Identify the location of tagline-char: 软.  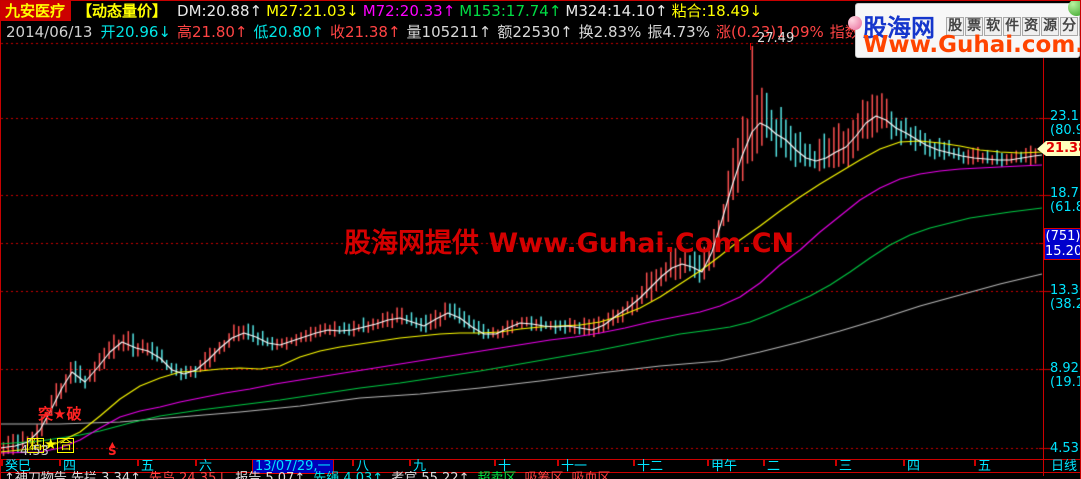
(993, 26).